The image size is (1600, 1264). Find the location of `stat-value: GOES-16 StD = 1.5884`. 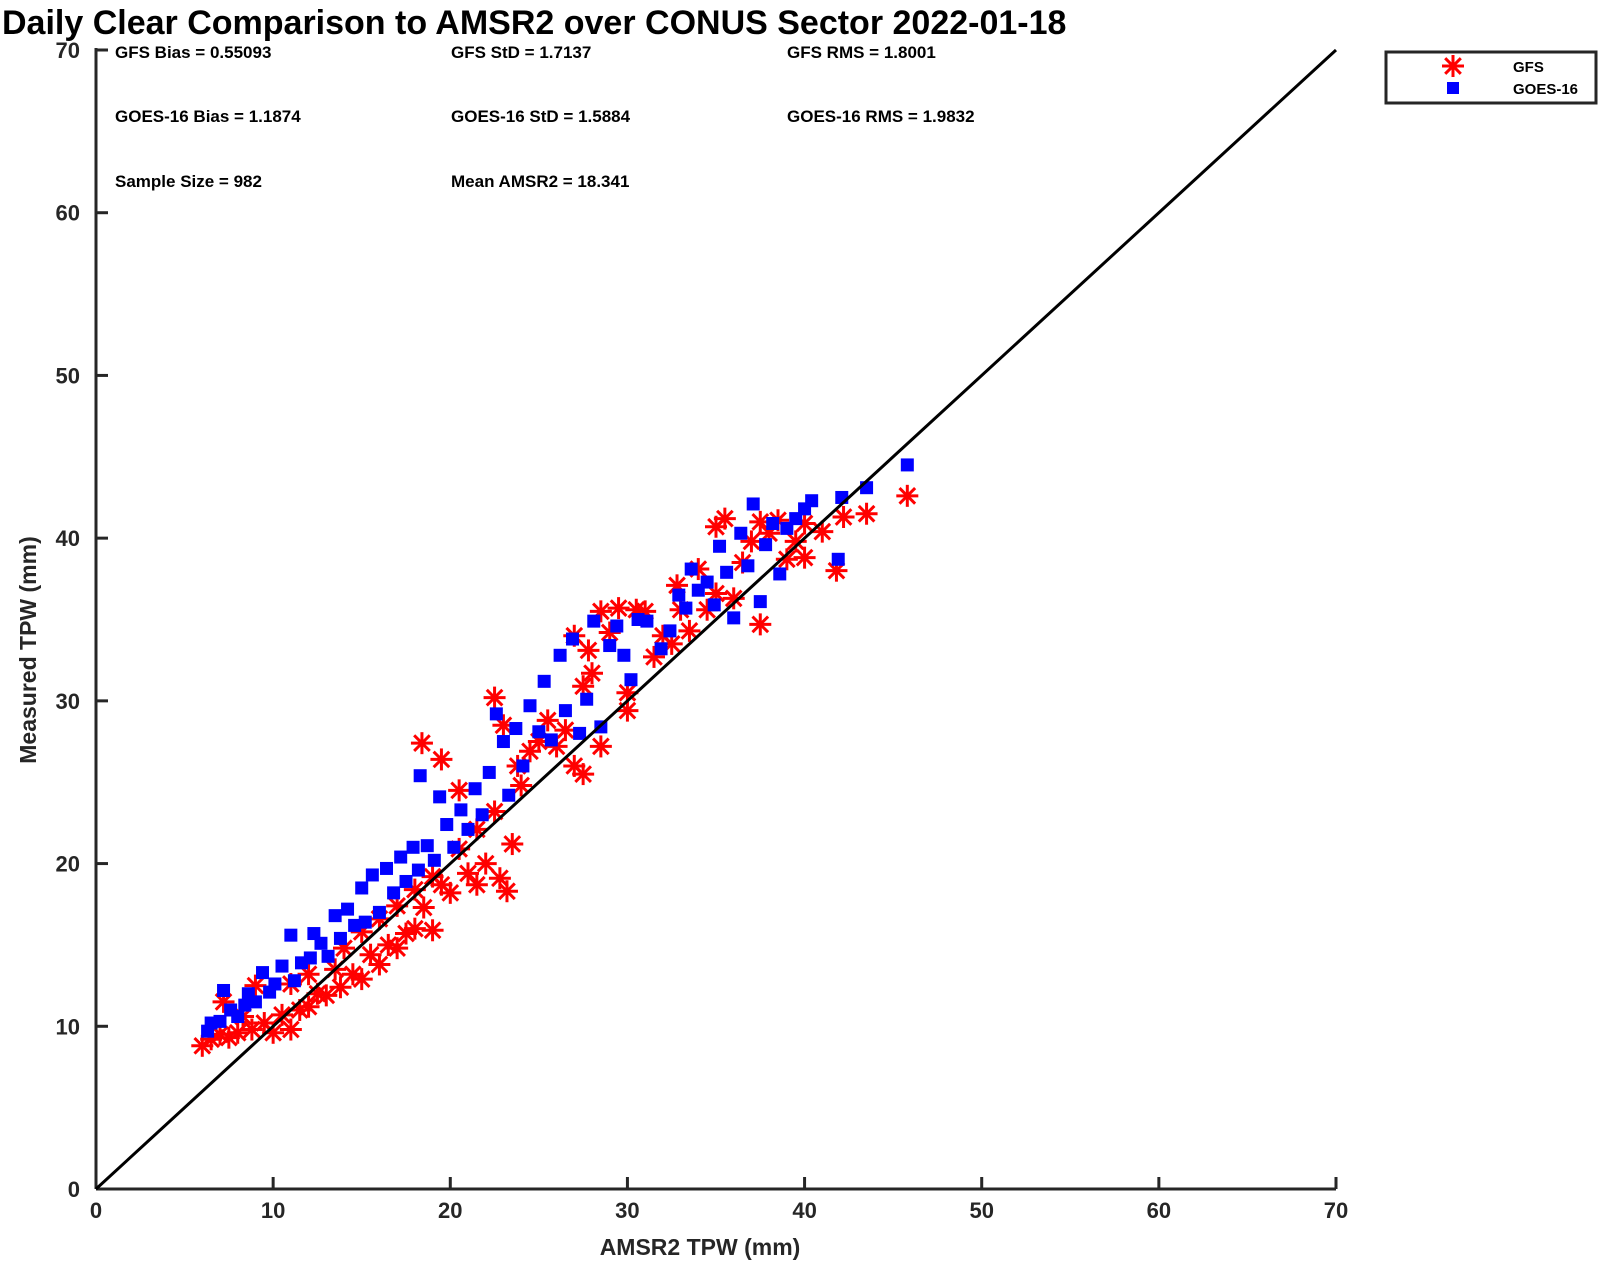

stat-value: GOES-16 StD = 1.5884 is located at coordinates (541, 116).